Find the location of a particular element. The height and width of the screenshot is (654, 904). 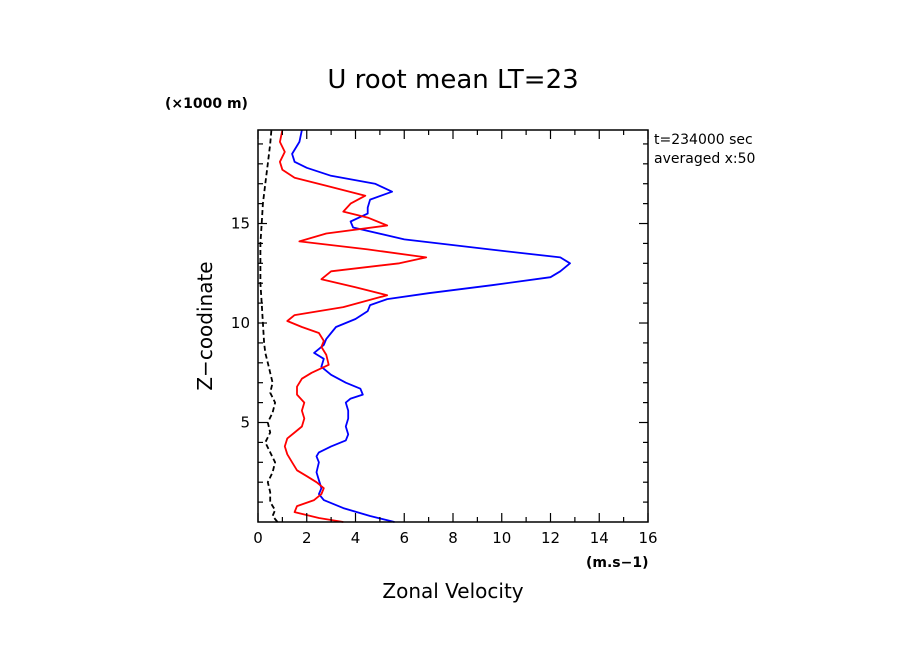

x-tick-label: 4 is located at coordinates (356, 538).